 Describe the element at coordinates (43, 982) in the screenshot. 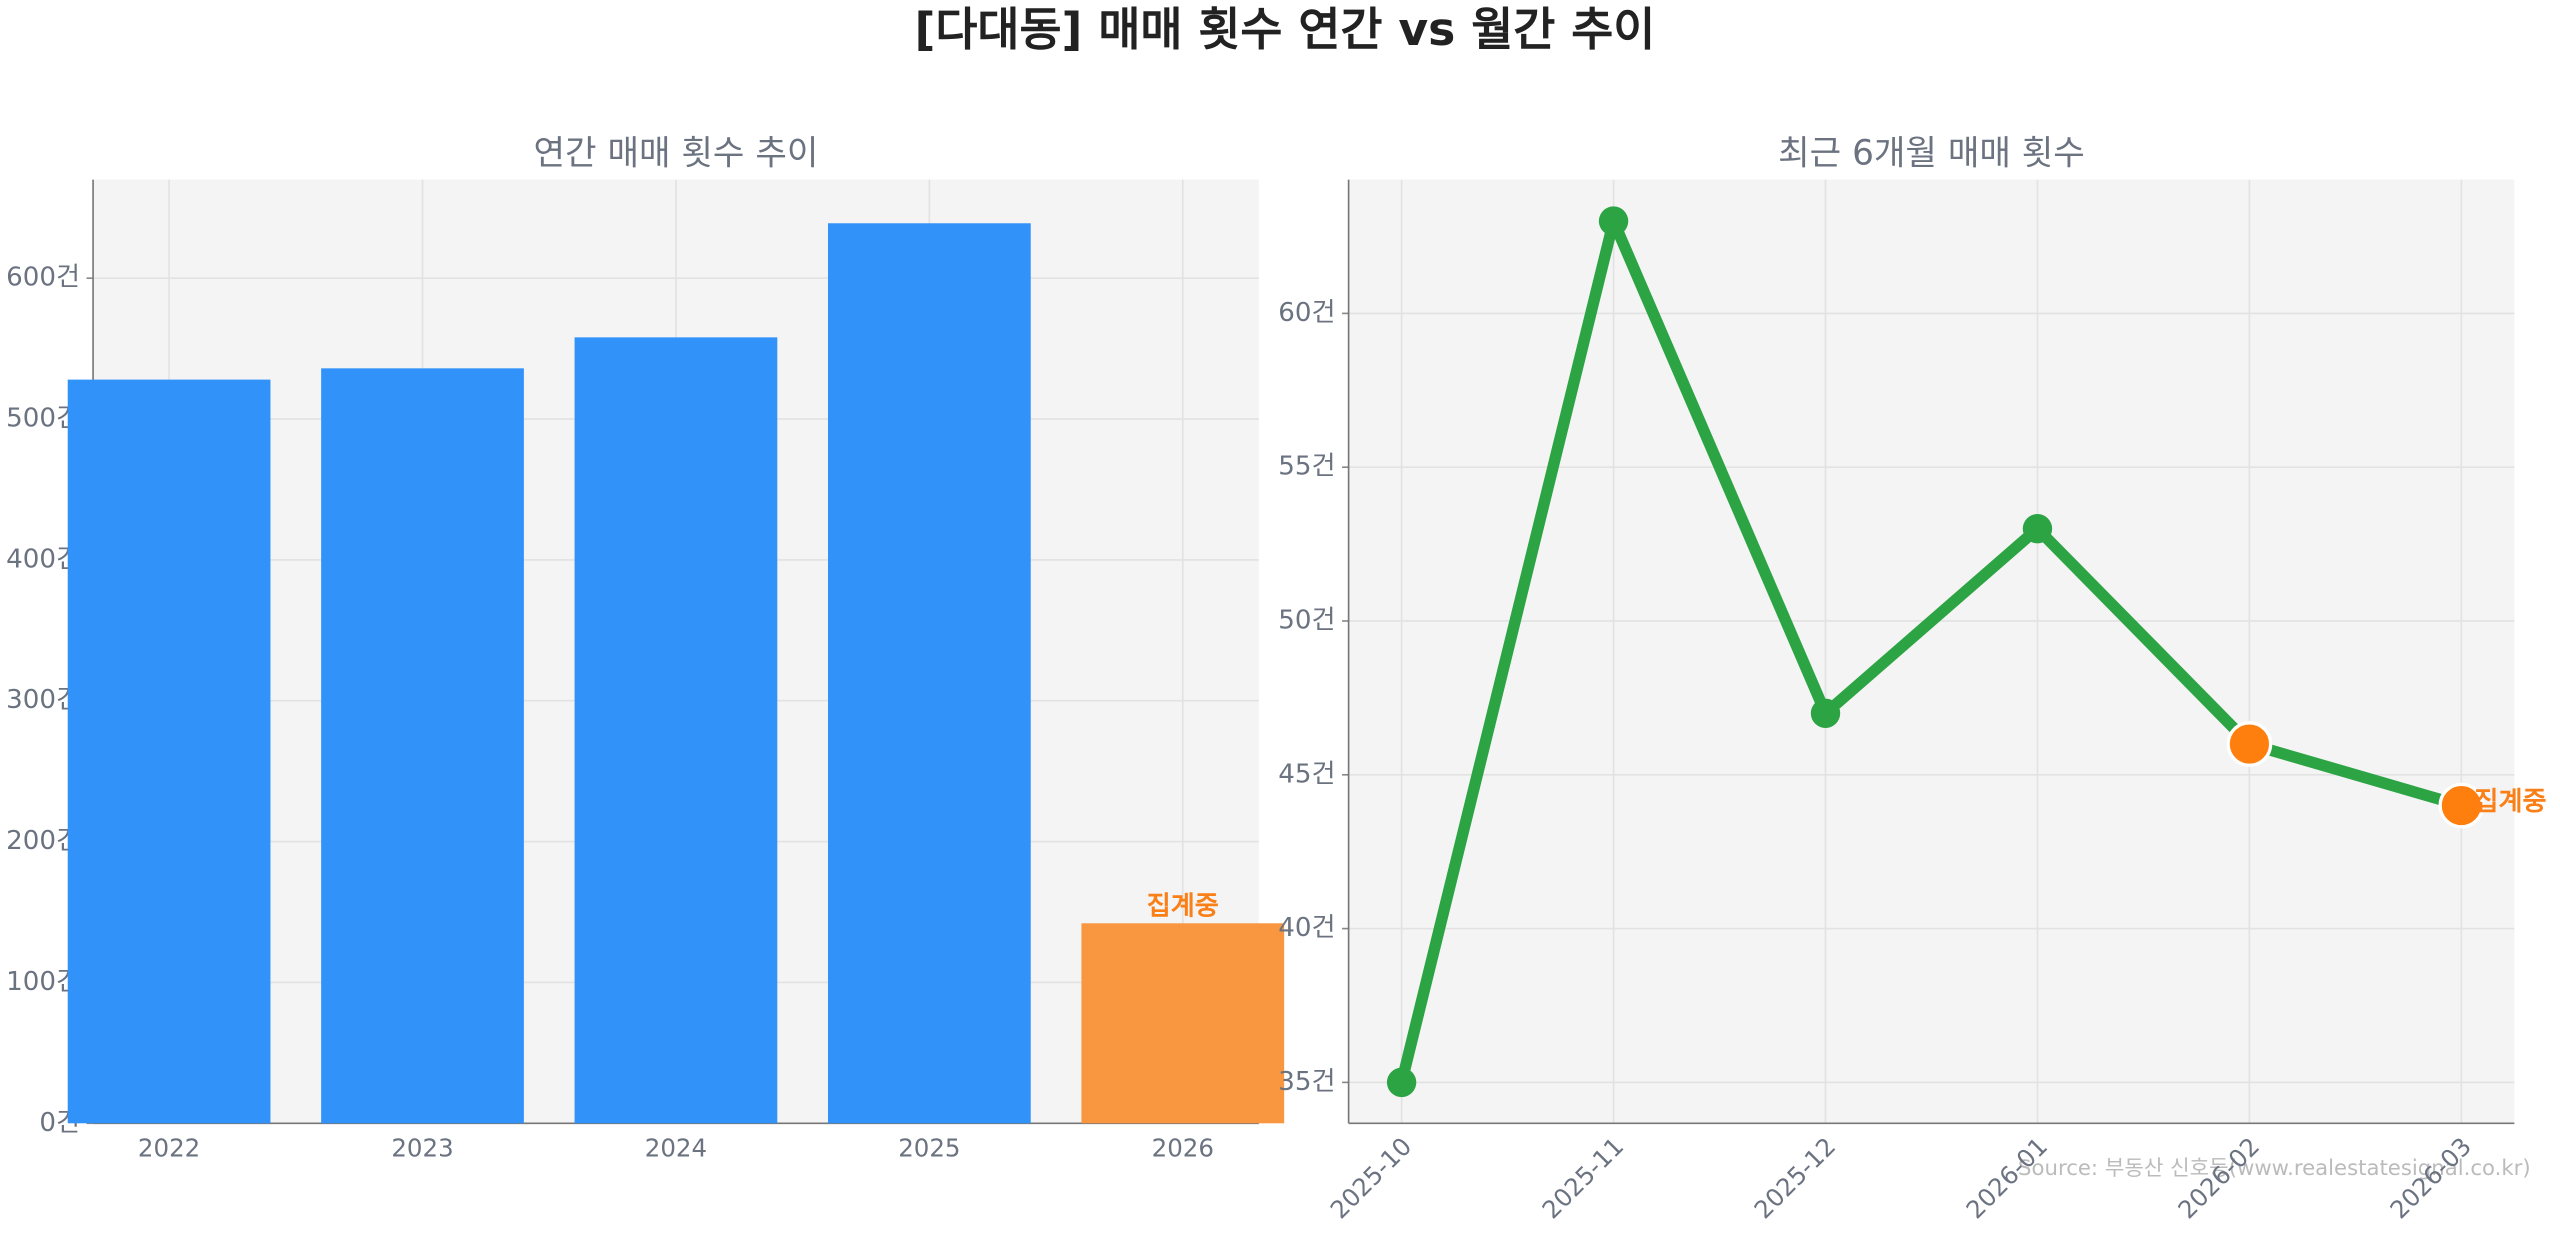

I see `y-tick-label: 100건` at that location.